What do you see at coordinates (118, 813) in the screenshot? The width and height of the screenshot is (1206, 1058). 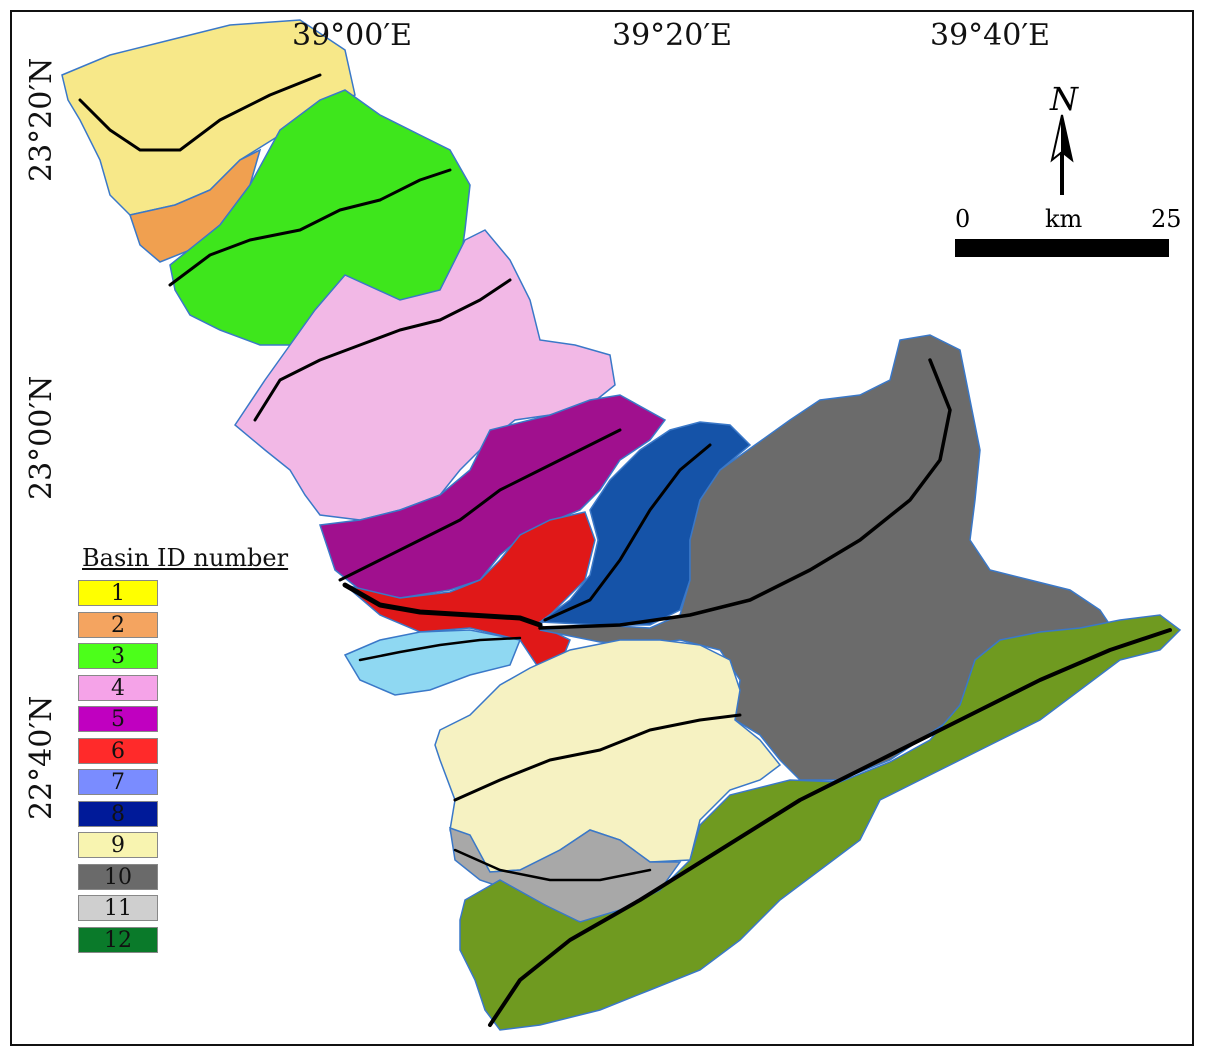 I see `legend-item-8: 8` at bounding box center [118, 813].